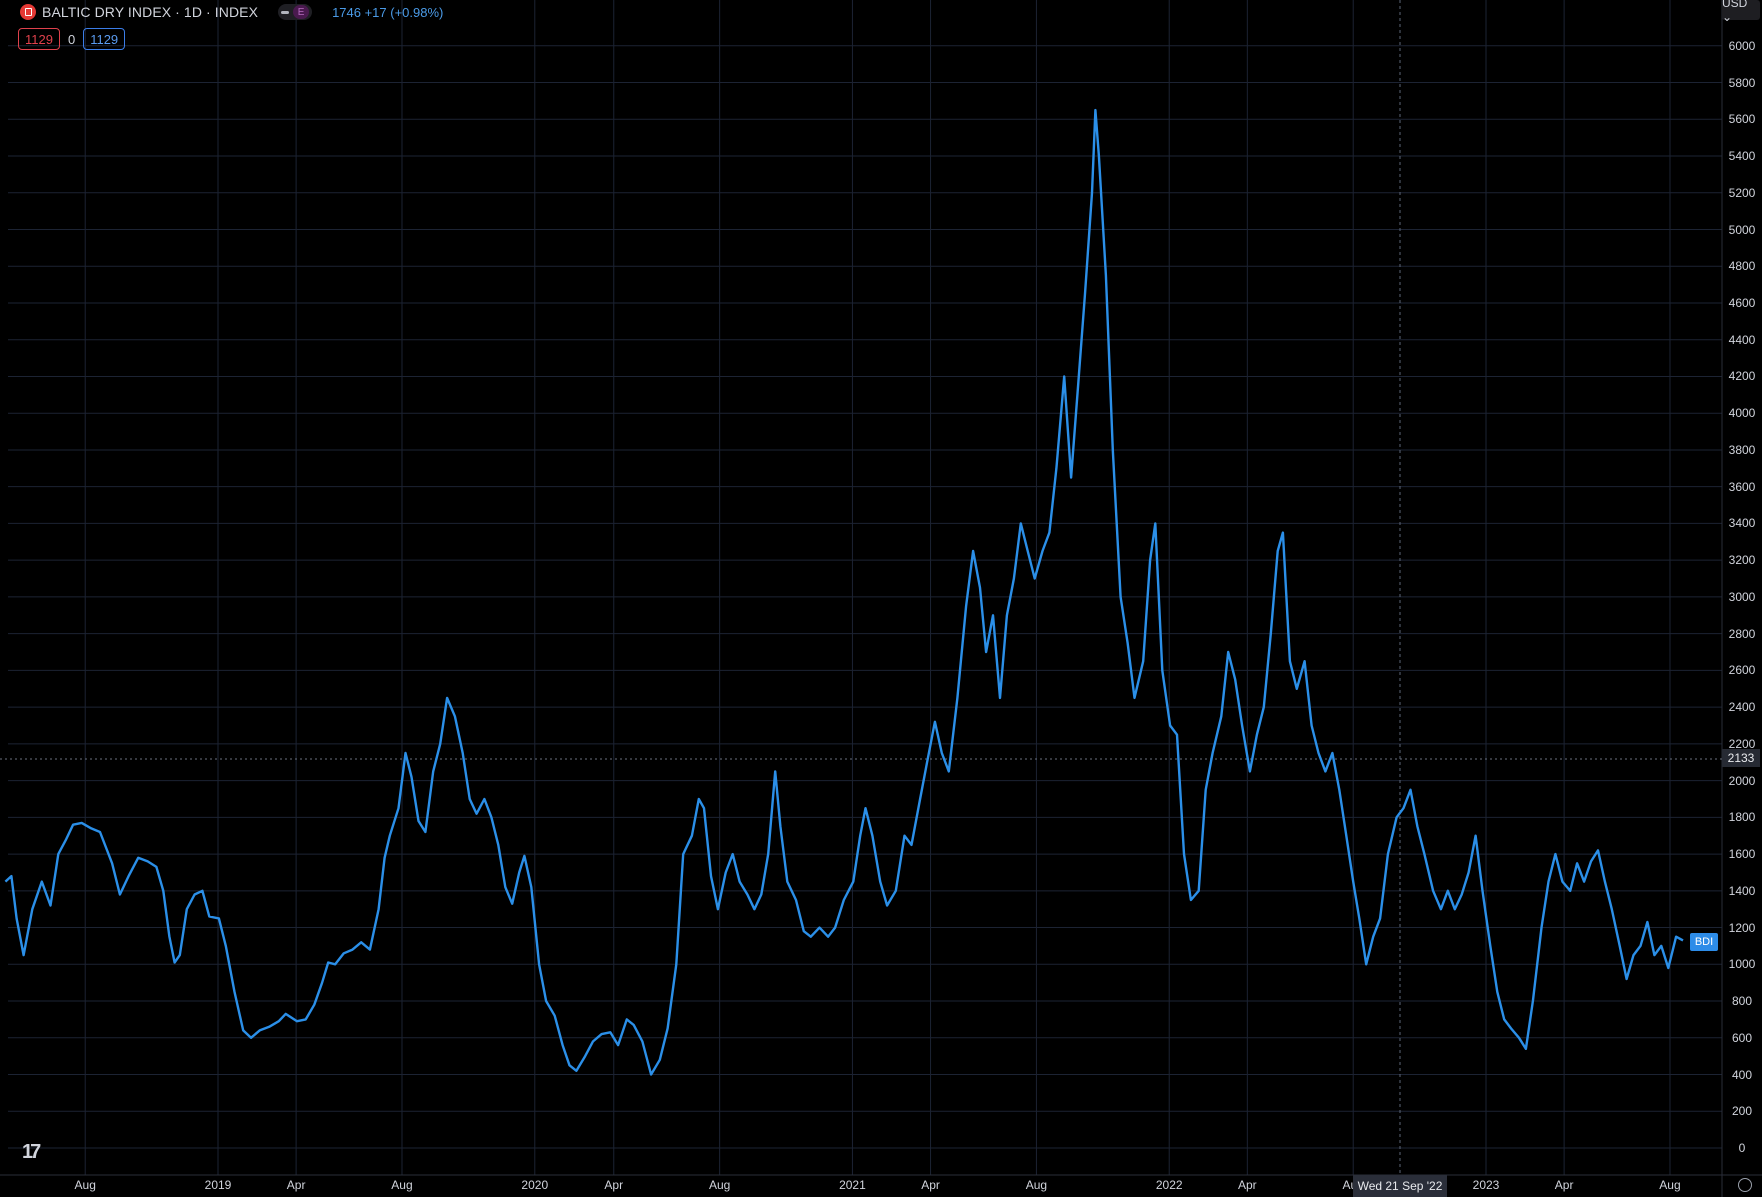  I want to click on y-tick-label: 4400, so click(1742, 339).